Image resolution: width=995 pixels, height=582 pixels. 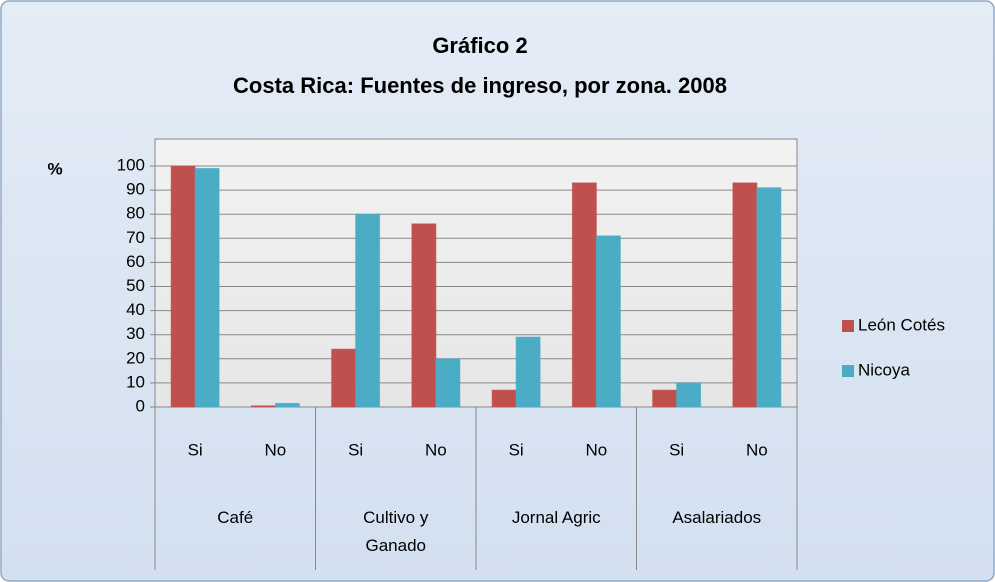 I want to click on group-label-box: Jornal Agric, so click(x=556, y=517).